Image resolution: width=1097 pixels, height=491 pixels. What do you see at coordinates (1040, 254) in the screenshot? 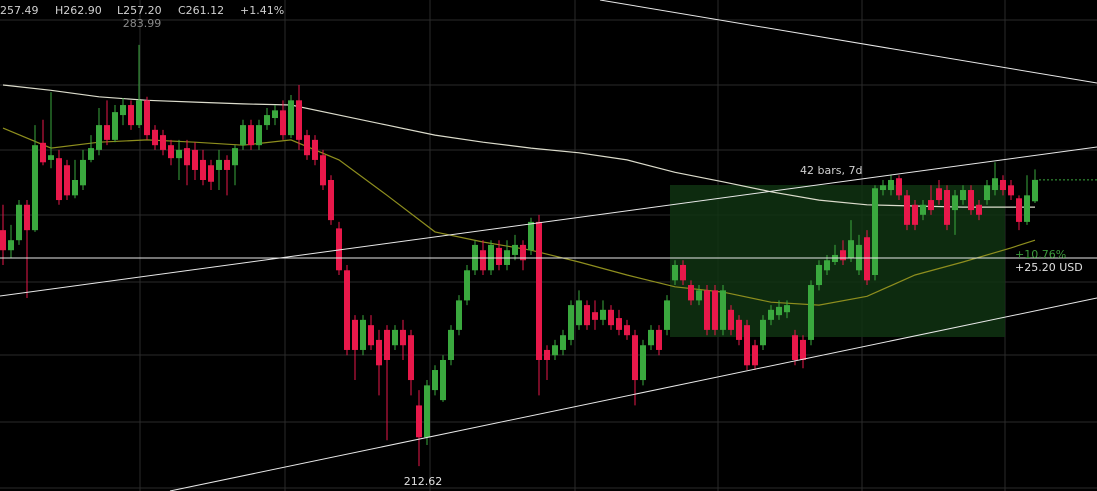
I see `measure-percent: +10.76%` at bounding box center [1040, 254].